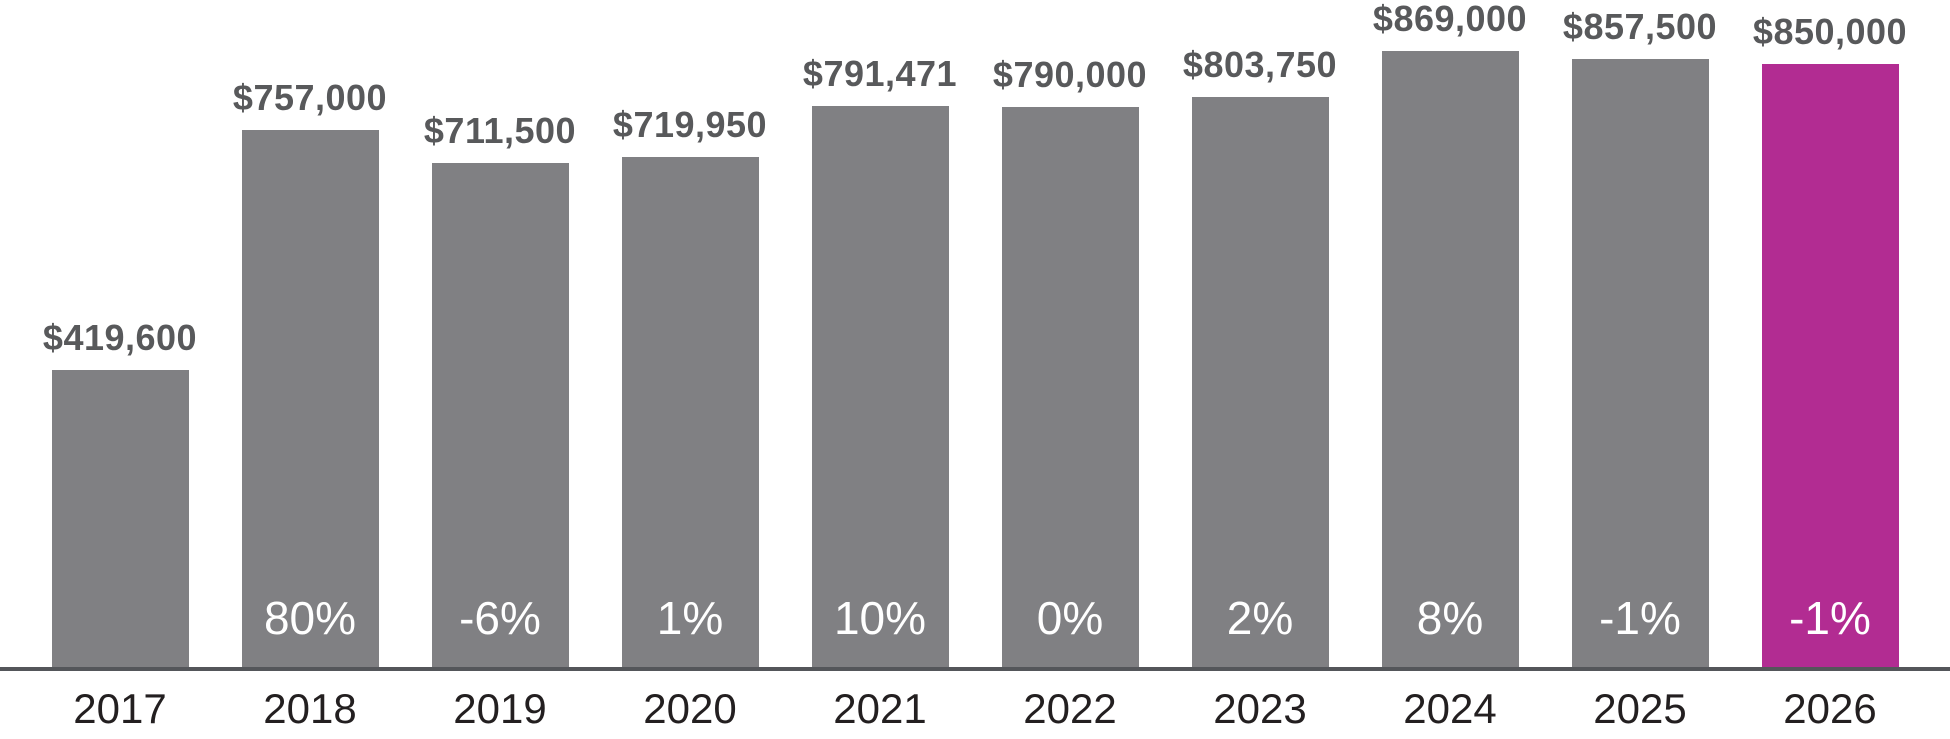 The image size is (1950, 739). Describe the element at coordinates (975, 702) in the screenshot. I see `x-axis-labels: 2017 2018 2019 2020 2021 2022 2023 2024 2025 2026` at that location.